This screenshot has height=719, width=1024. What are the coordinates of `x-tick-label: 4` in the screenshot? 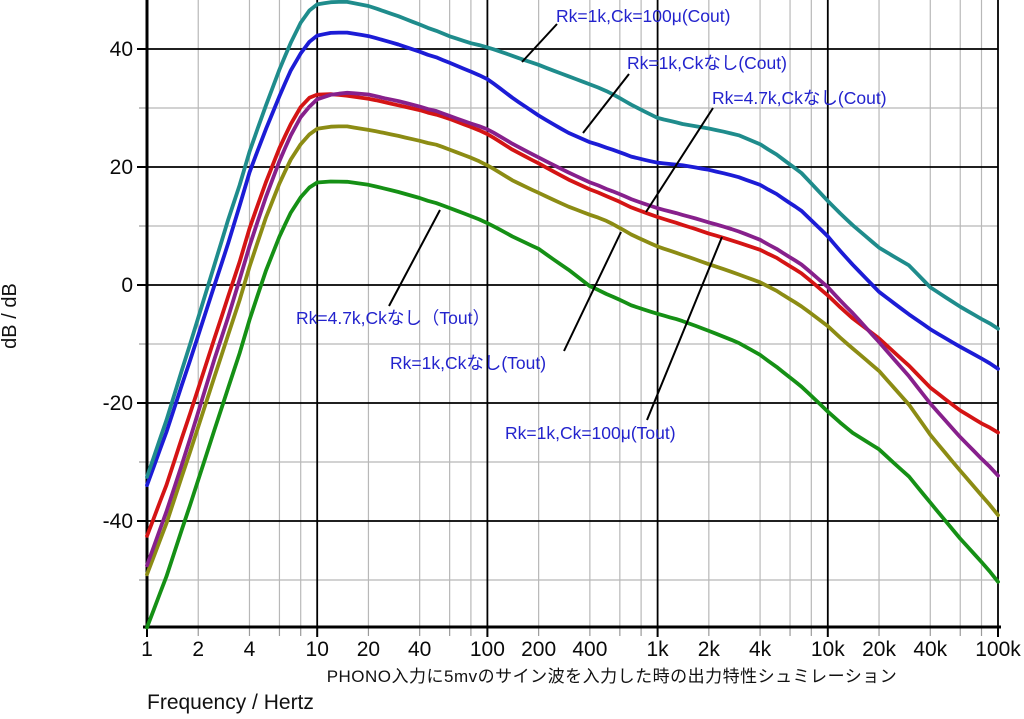 It's located at (250, 649).